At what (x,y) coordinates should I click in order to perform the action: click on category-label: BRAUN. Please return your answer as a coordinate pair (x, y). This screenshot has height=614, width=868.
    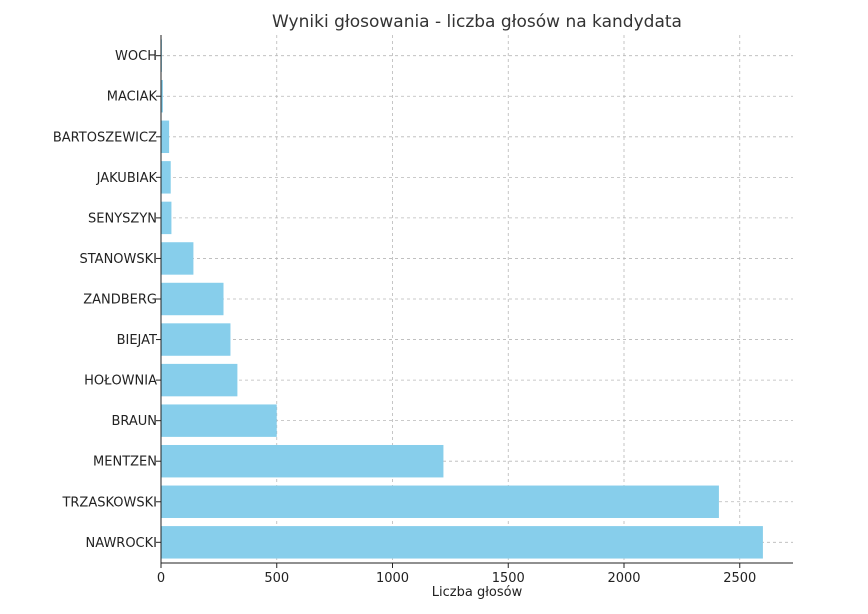
    Looking at the image, I should click on (134, 421).